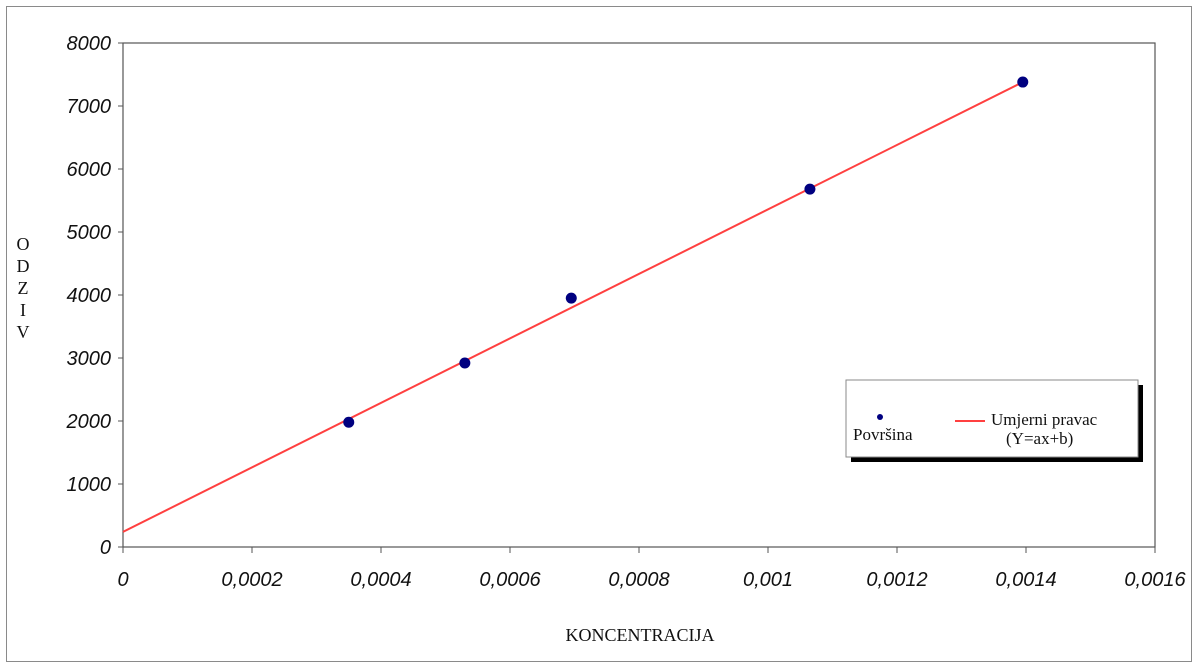 The height and width of the screenshot is (666, 1200). What do you see at coordinates (380, 580) in the screenshot?
I see `x-tick-label: 0,0004` at bounding box center [380, 580].